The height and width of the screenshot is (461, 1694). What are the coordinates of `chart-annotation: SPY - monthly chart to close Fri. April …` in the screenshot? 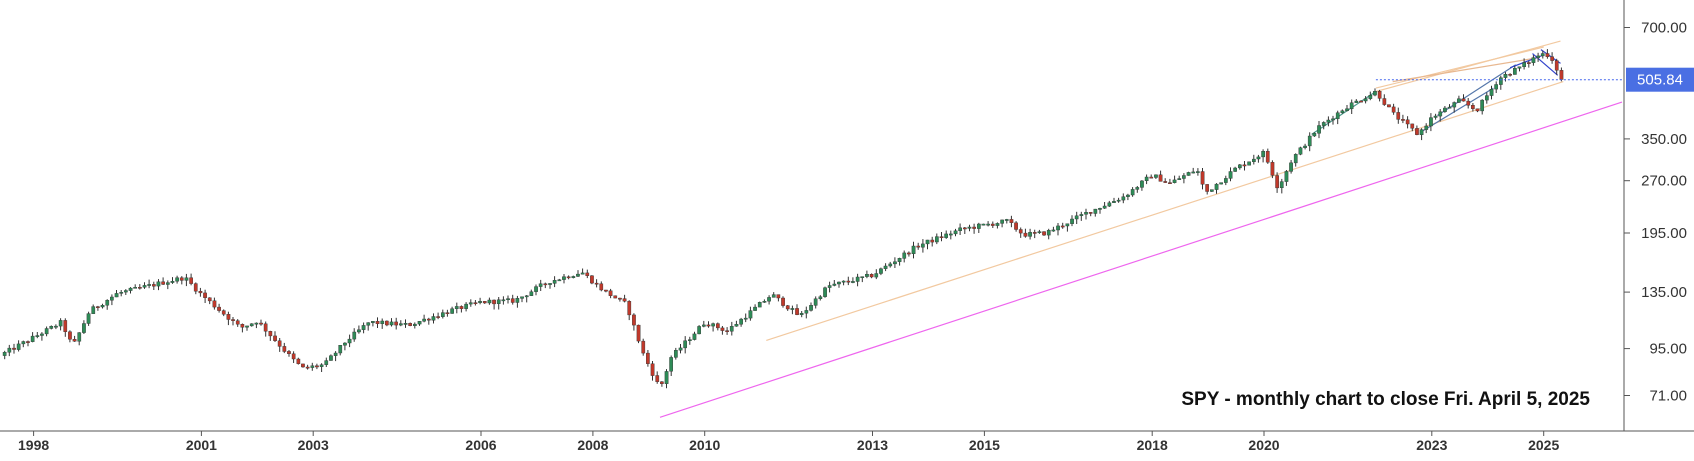 It's located at (1385, 399).